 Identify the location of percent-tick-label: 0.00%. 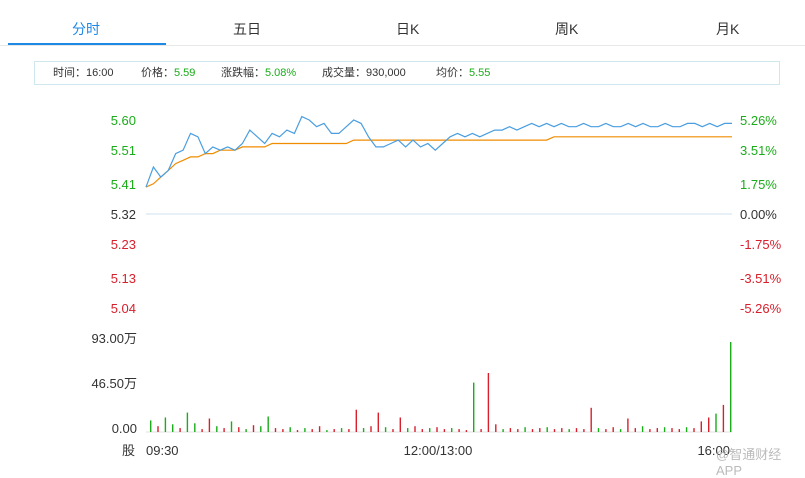
(758, 214).